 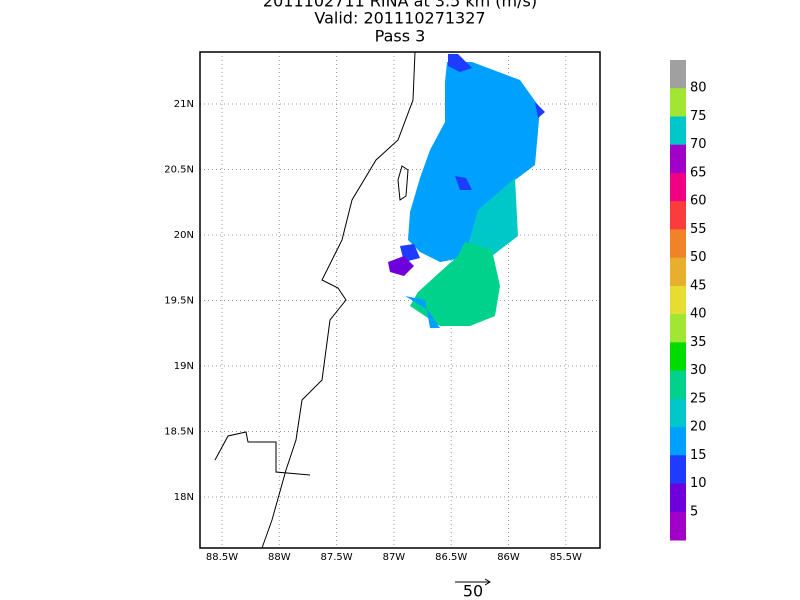 I want to click on colorbar-label: 25, so click(x=698, y=398).